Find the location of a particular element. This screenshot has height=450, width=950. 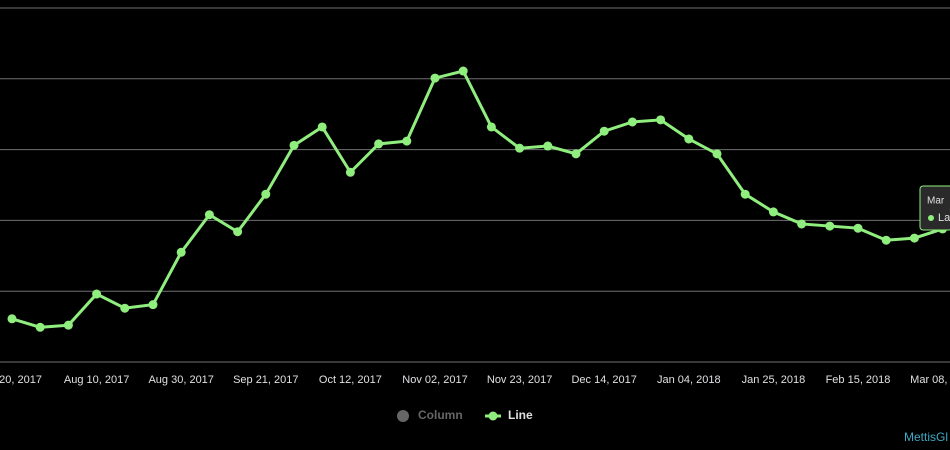

credit: MettisGl is located at coordinates (926, 437).